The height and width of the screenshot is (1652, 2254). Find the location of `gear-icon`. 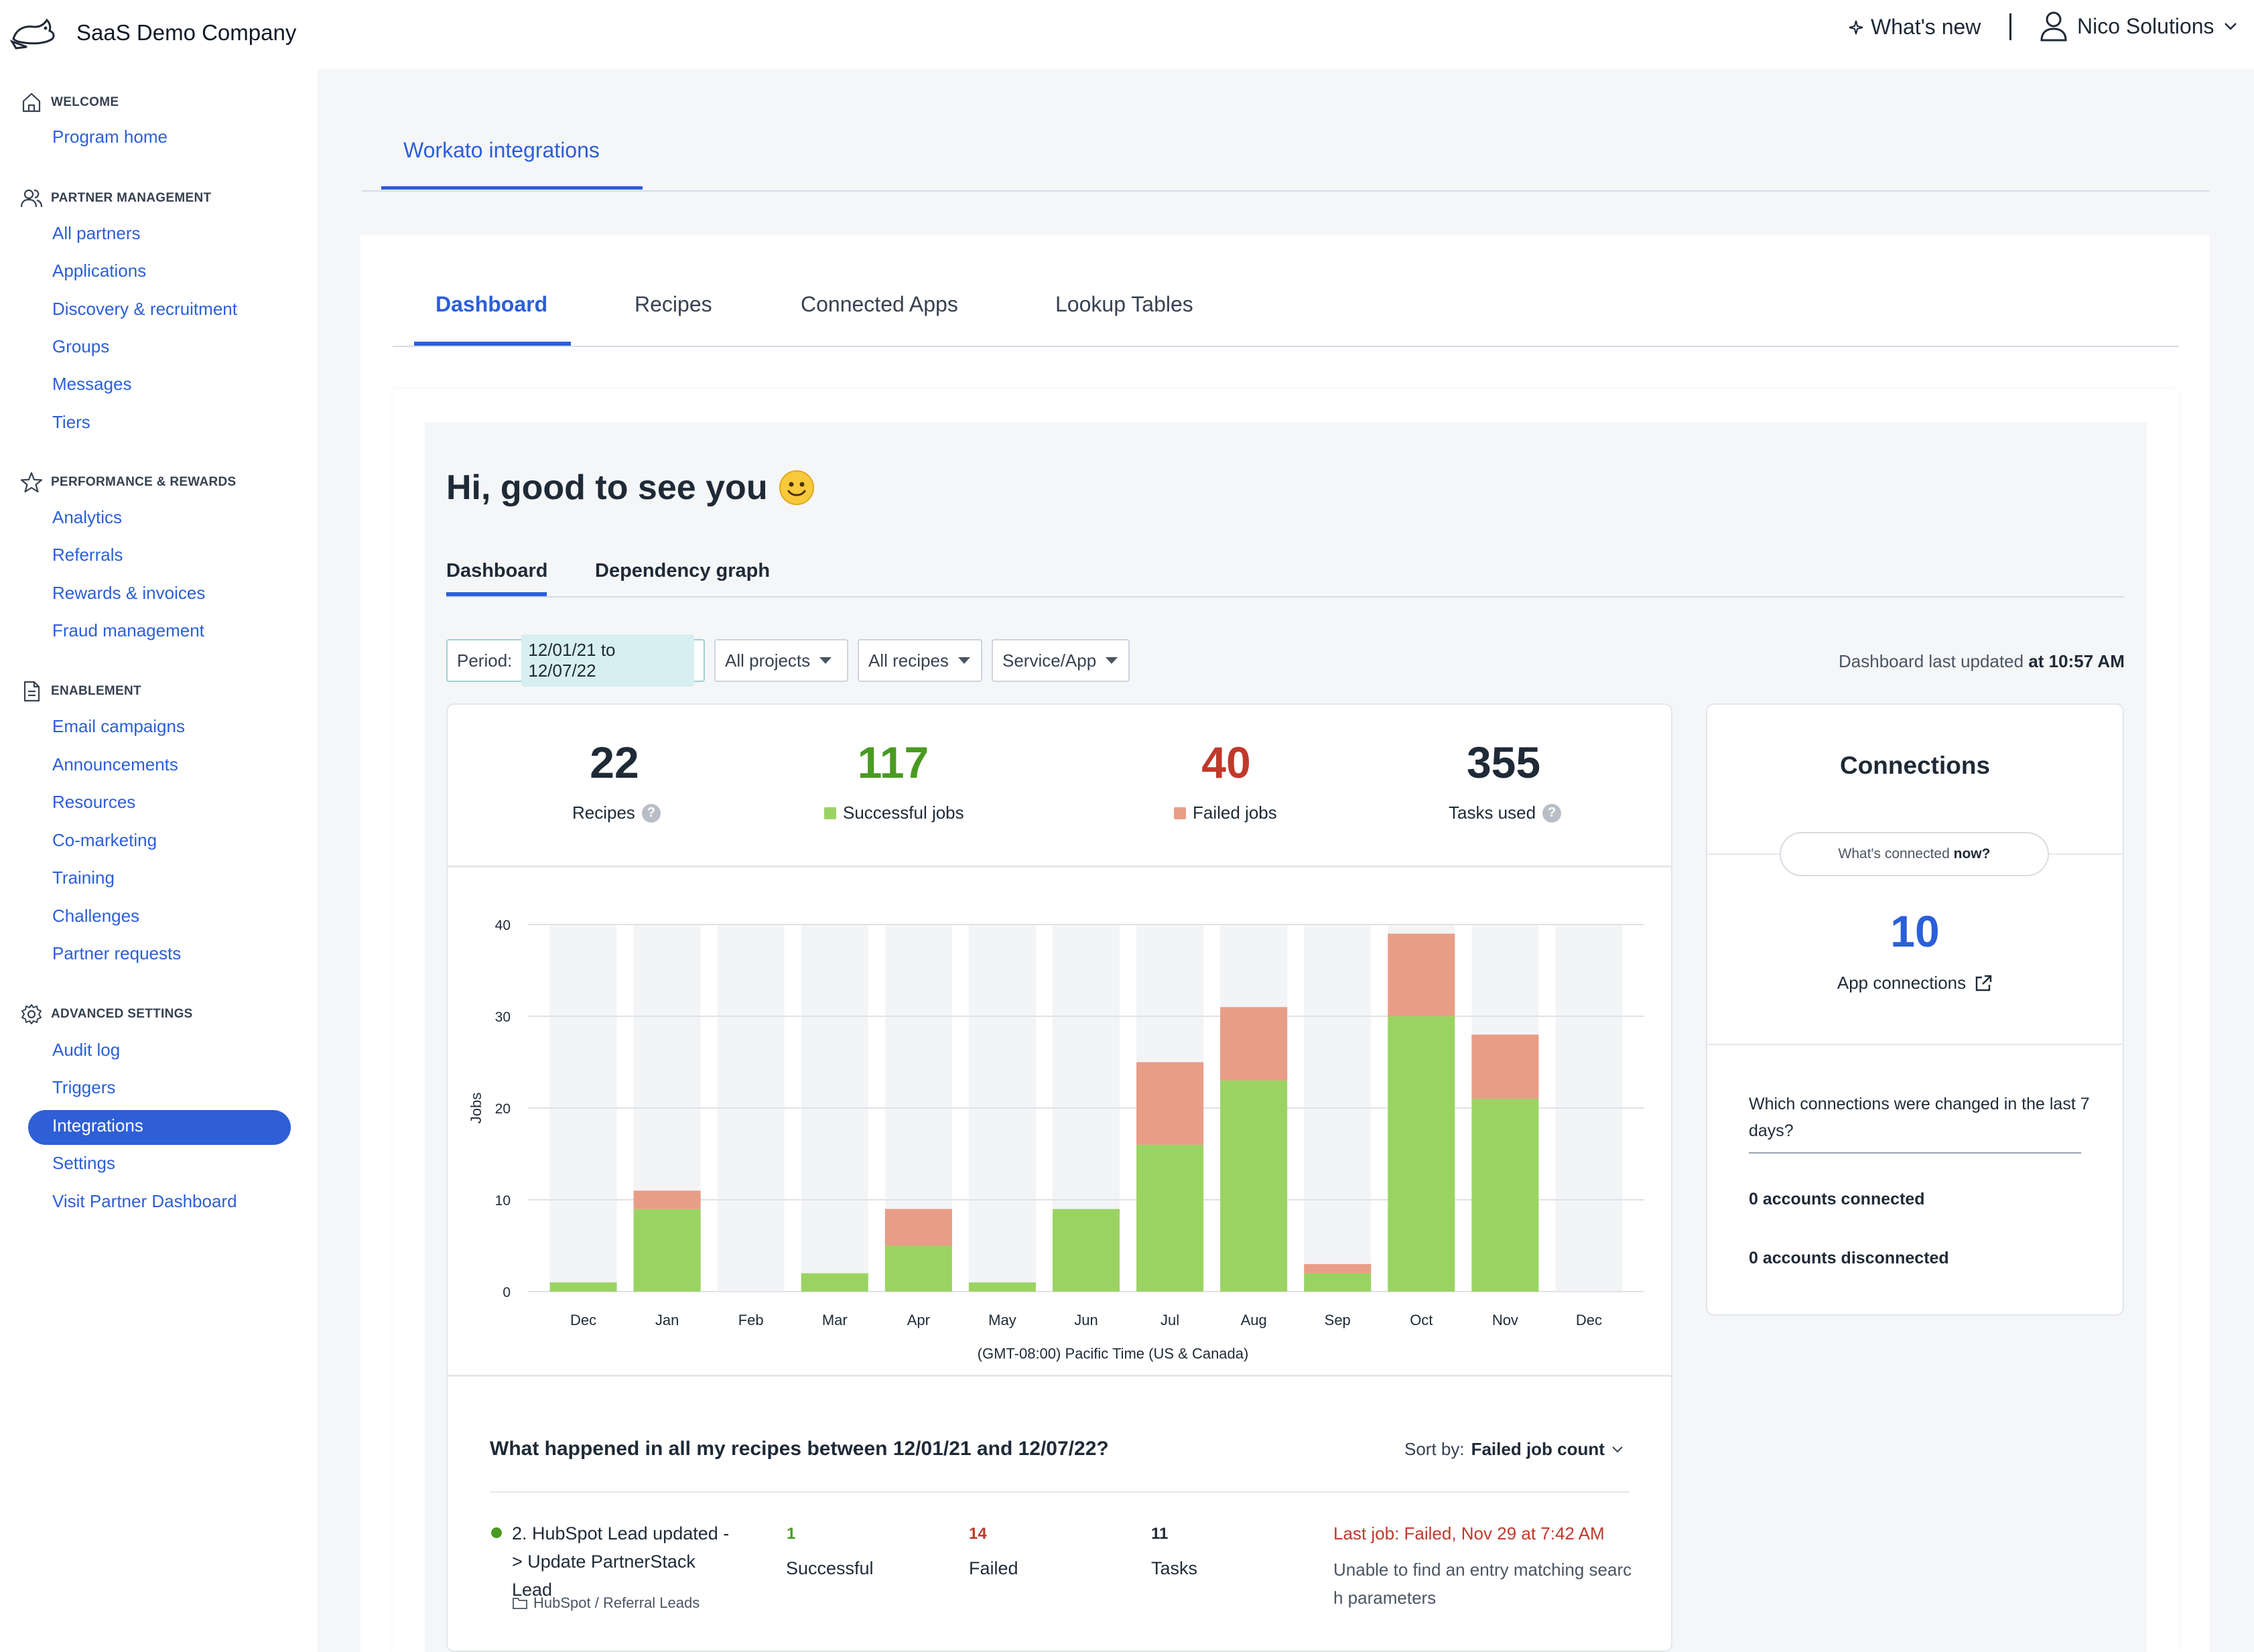

gear-icon is located at coordinates (32, 1014).